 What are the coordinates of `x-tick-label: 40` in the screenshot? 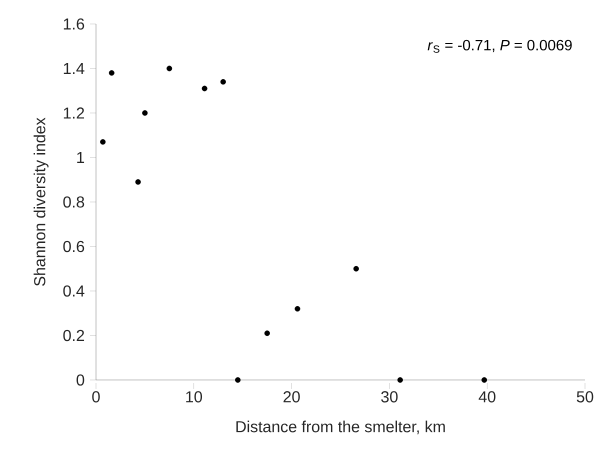 It's located at (487, 396).